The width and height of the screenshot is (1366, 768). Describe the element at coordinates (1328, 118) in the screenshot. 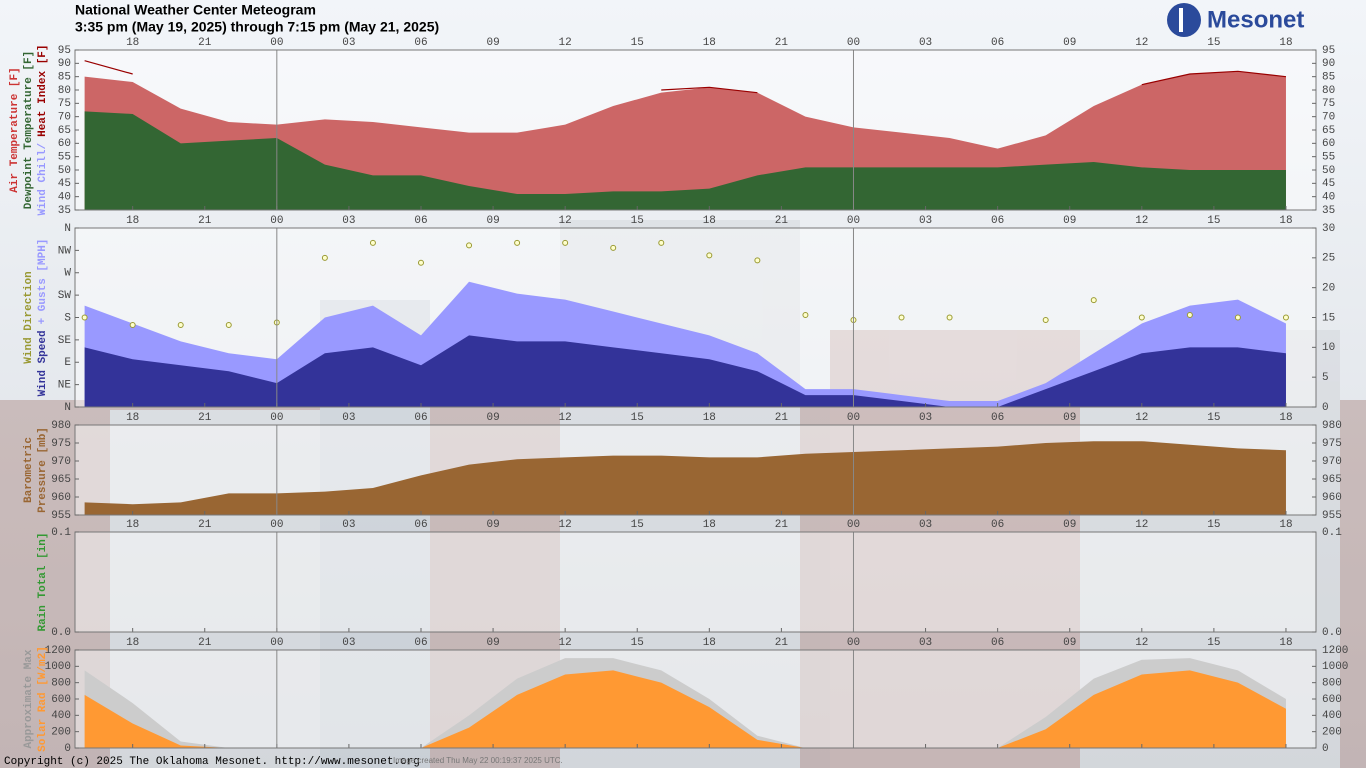

I see `y2-tick-label: 70` at that location.